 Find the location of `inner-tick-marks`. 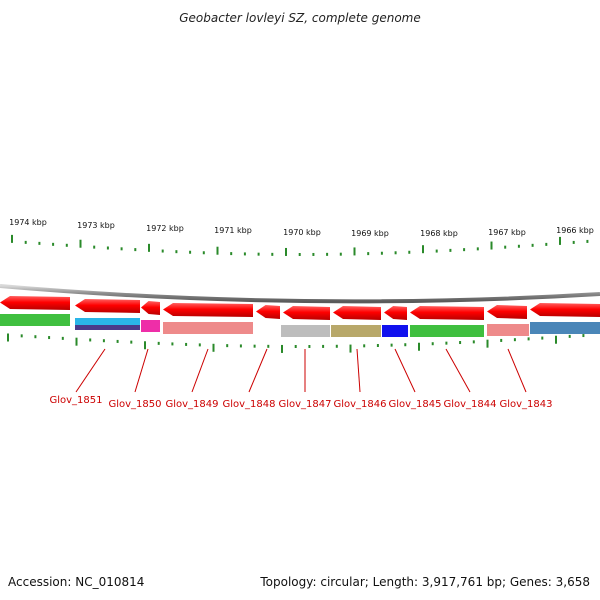

inner-tick-marks is located at coordinates (296, 343).